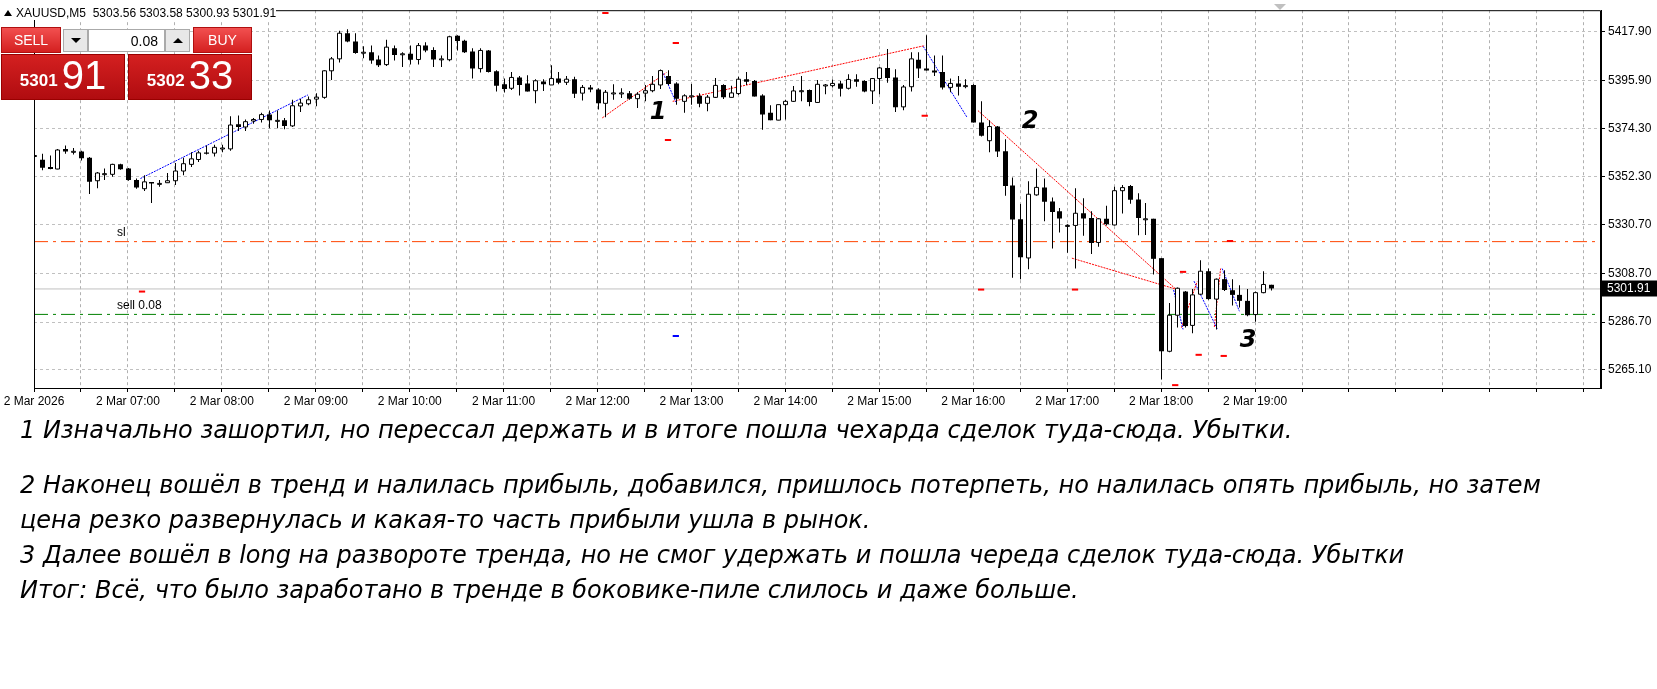 Image resolution: width=1657 pixels, height=689 pixels. What do you see at coordinates (1067, 400) in the screenshot?
I see `x-tick-label: 2 Mar 17:00` at bounding box center [1067, 400].